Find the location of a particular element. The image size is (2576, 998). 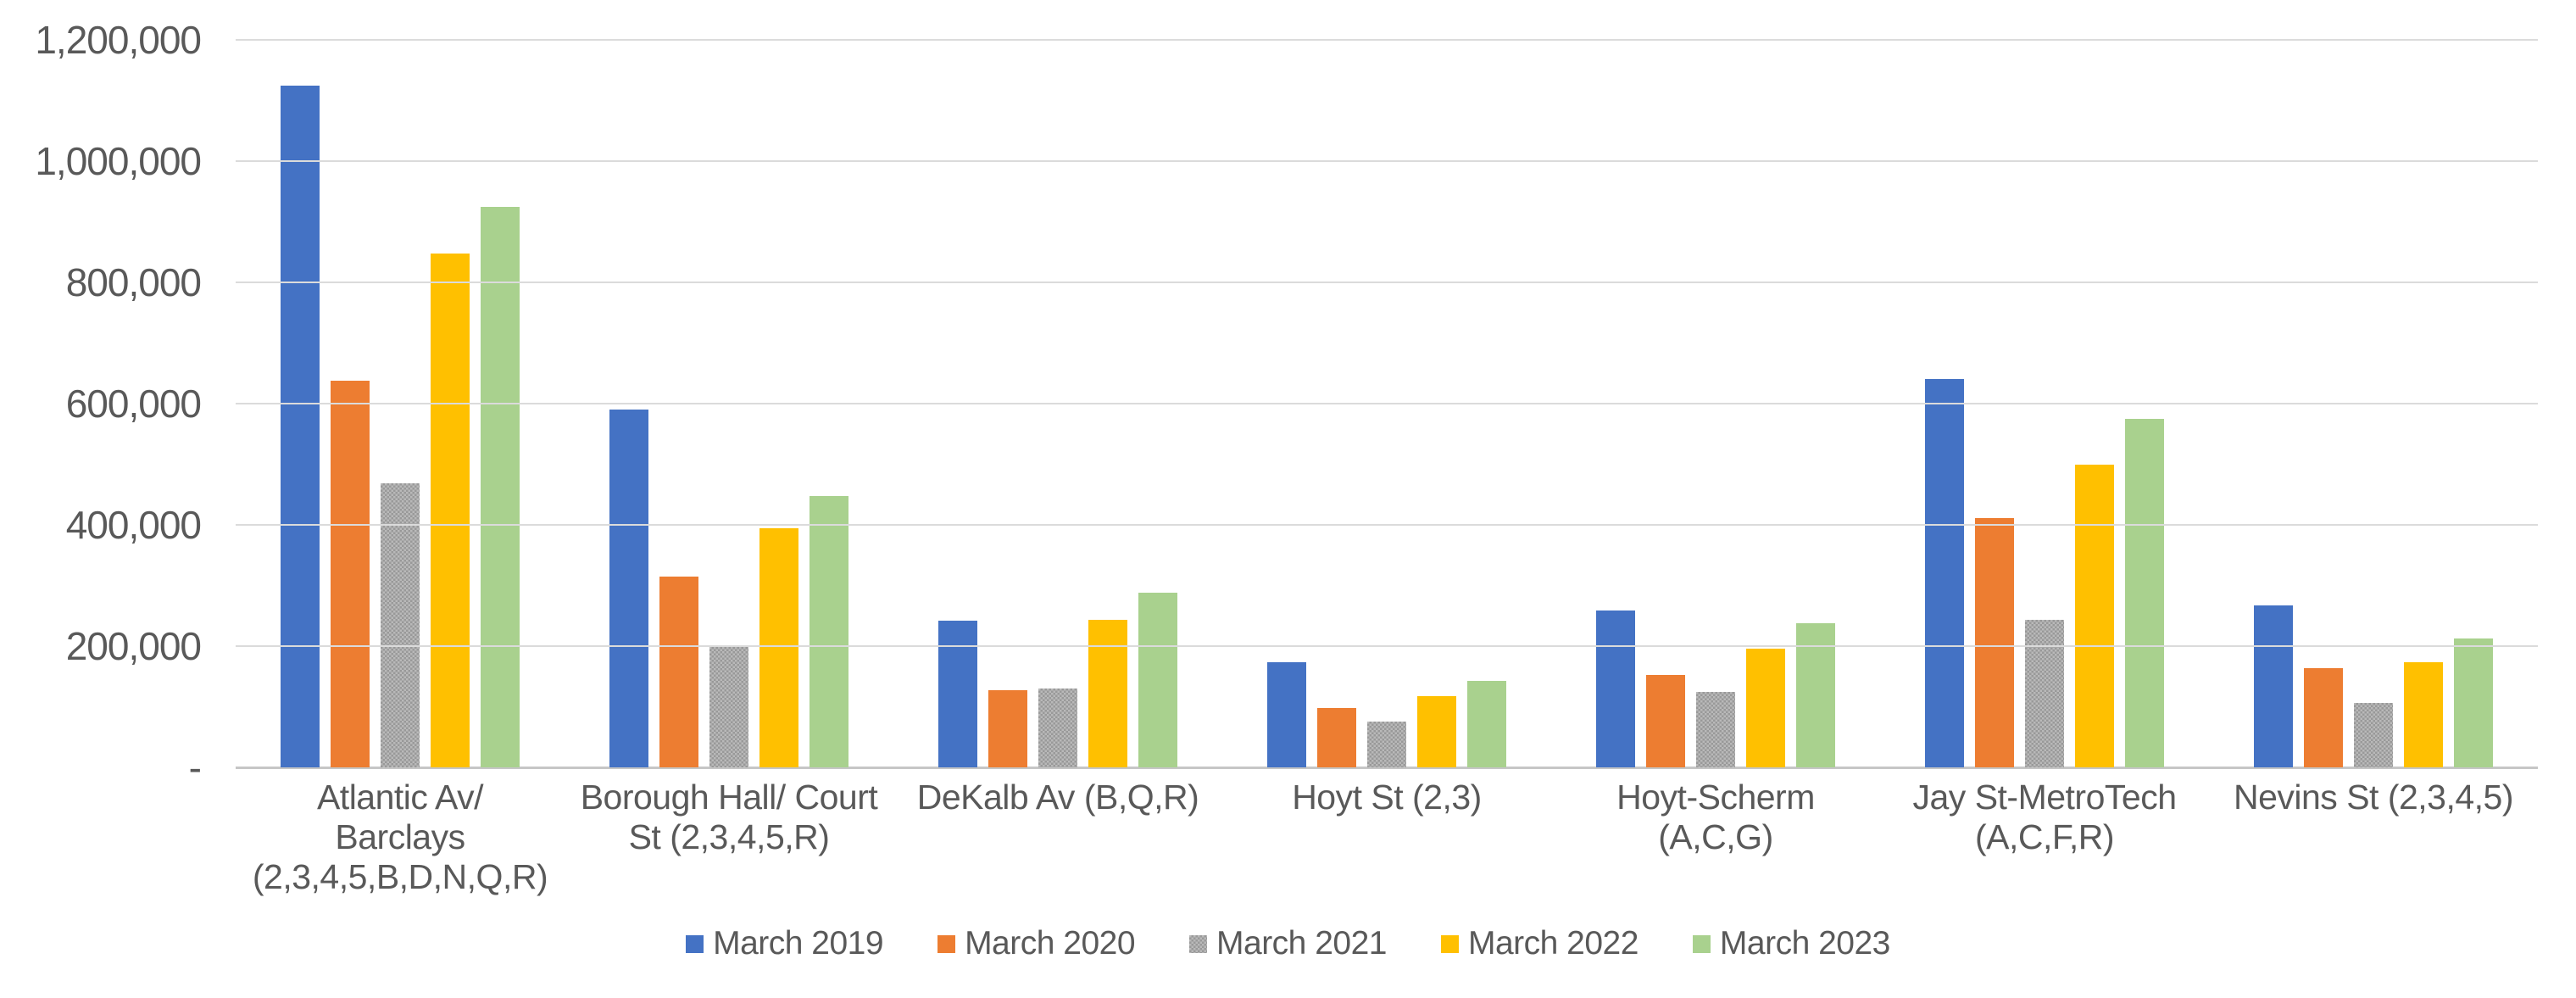

bar-group-nevins-st is located at coordinates (2373, 403).